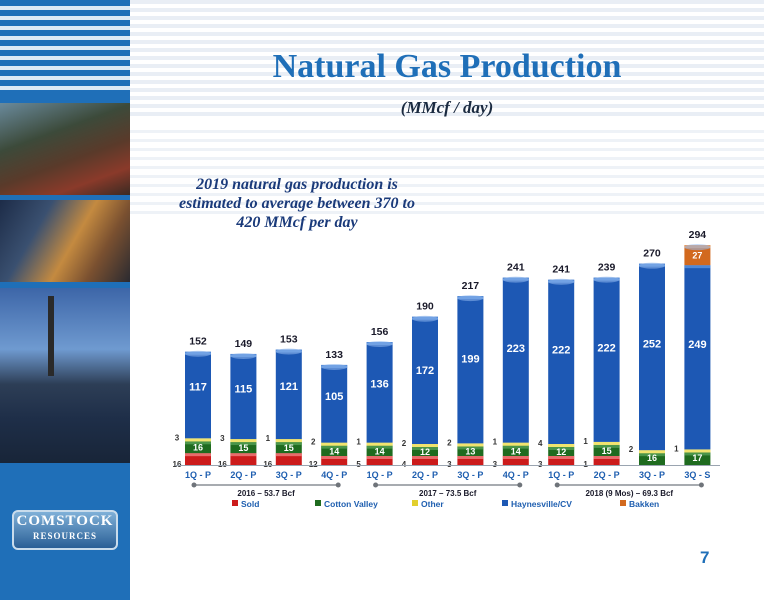 The height and width of the screenshot is (600, 764). Describe the element at coordinates (198, 448) in the screenshot. I see `data-label-cotton-valley: 16` at that location.